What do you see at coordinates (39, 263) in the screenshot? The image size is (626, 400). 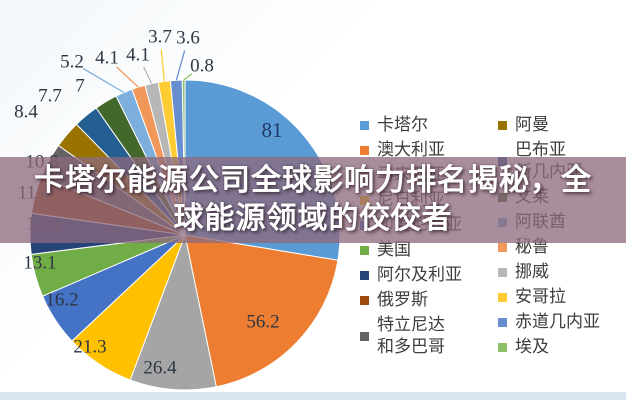 I see `slice-value-label-5: 13.1` at bounding box center [39, 263].